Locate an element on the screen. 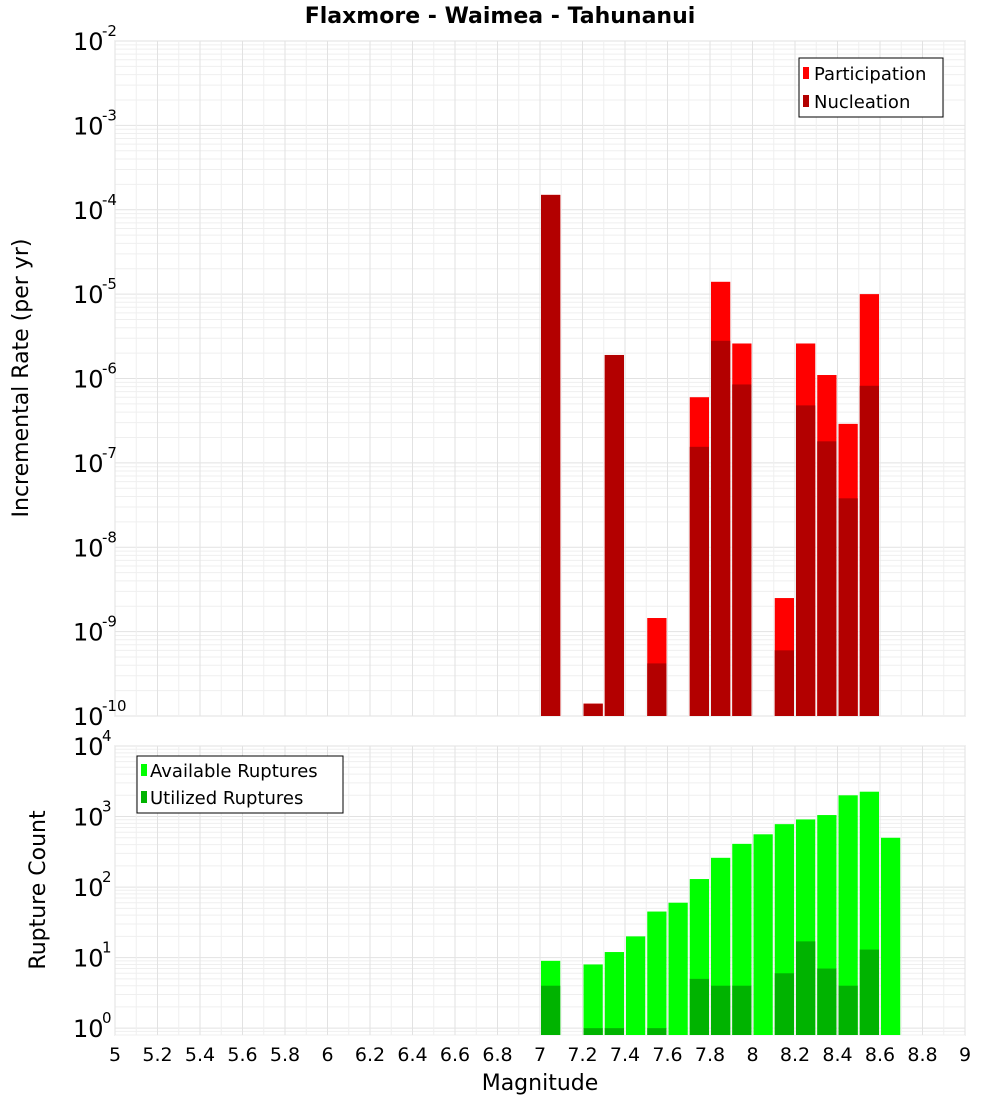 The height and width of the screenshot is (1100, 1000). utilized-ruptures-legend-swatch is located at coordinates (144, 797).